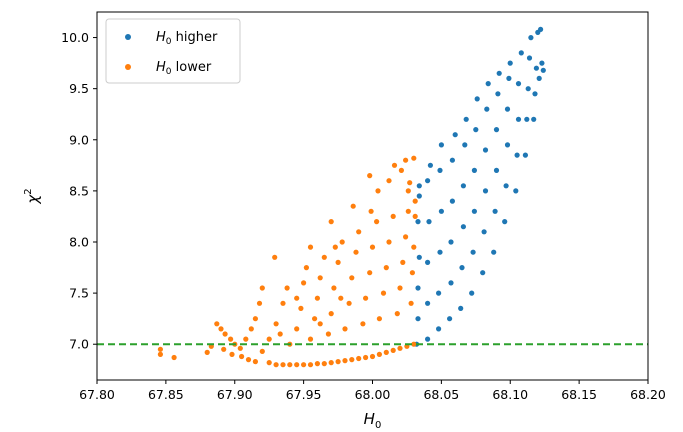 The image size is (683, 432). What do you see at coordinates (79, 293) in the screenshot?
I see `y-tick-label: 7.5` at bounding box center [79, 293].